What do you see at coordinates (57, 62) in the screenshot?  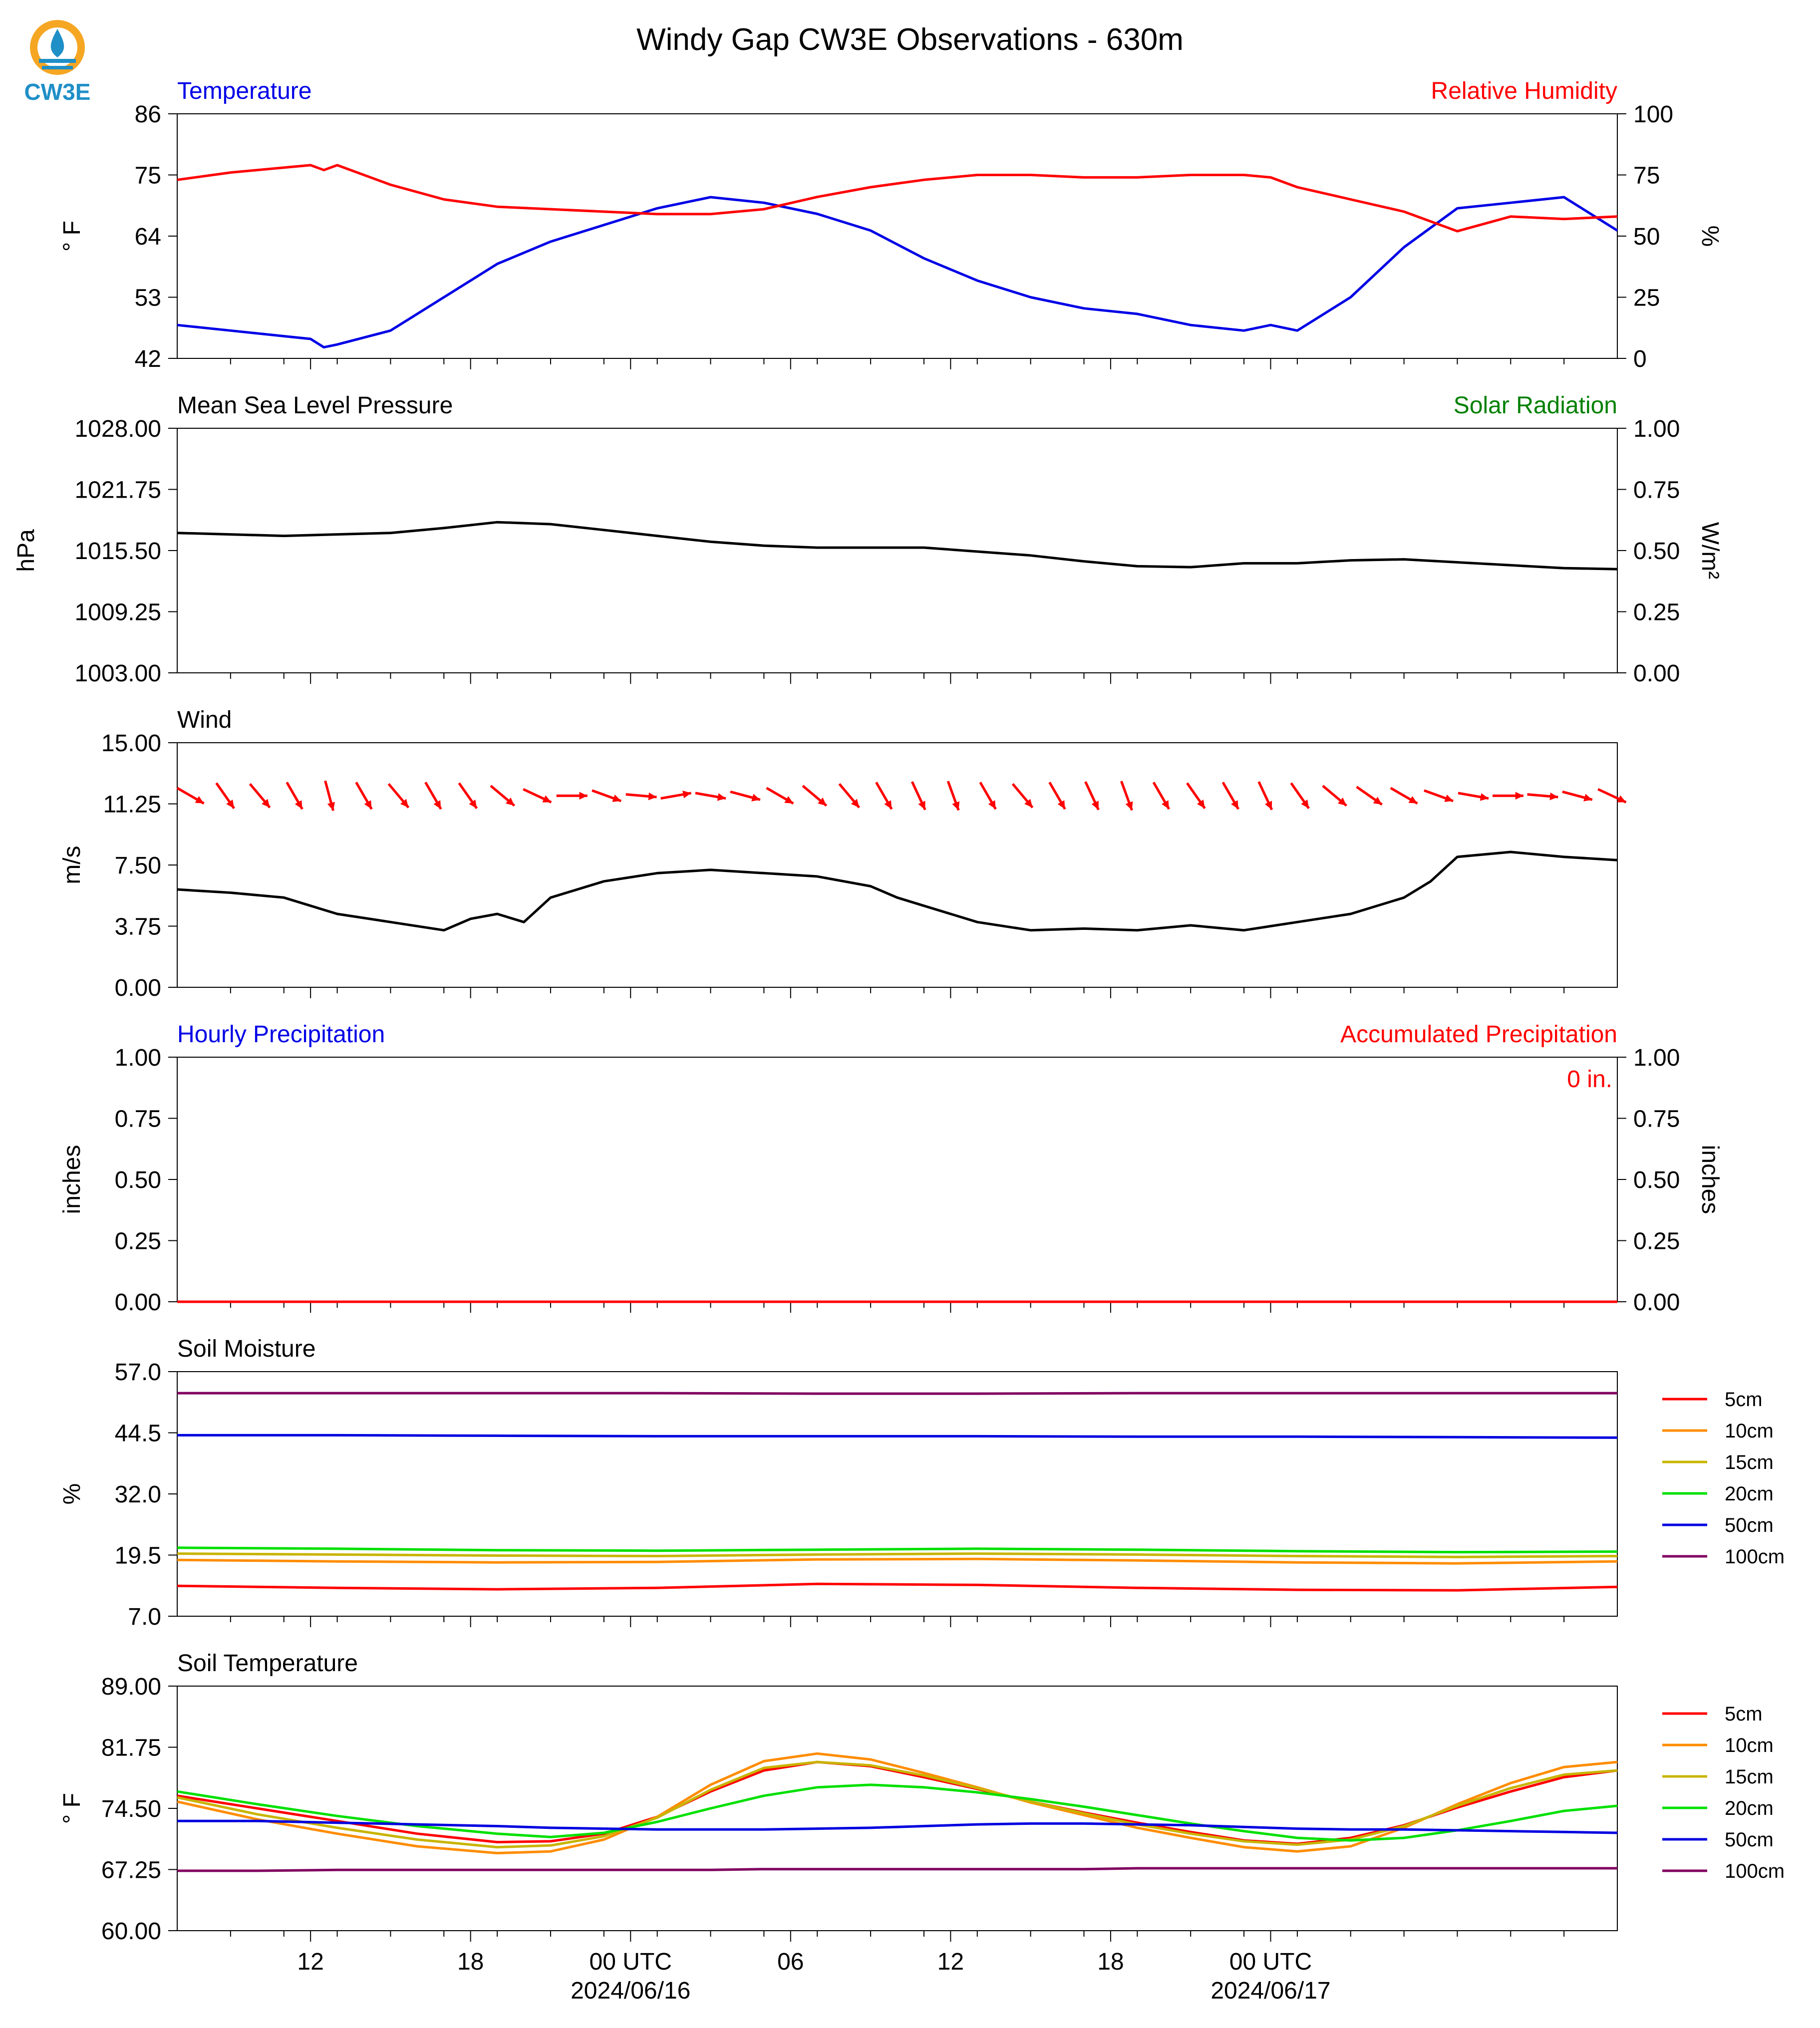 I see `cw3e-logo: CW3E` at bounding box center [57, 62].